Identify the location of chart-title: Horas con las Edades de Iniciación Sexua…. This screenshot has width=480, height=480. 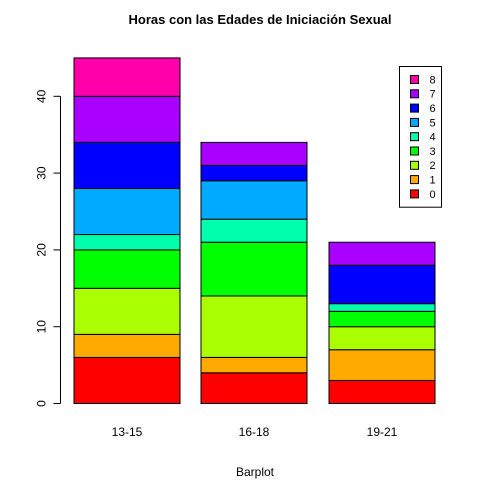
(260, 19).